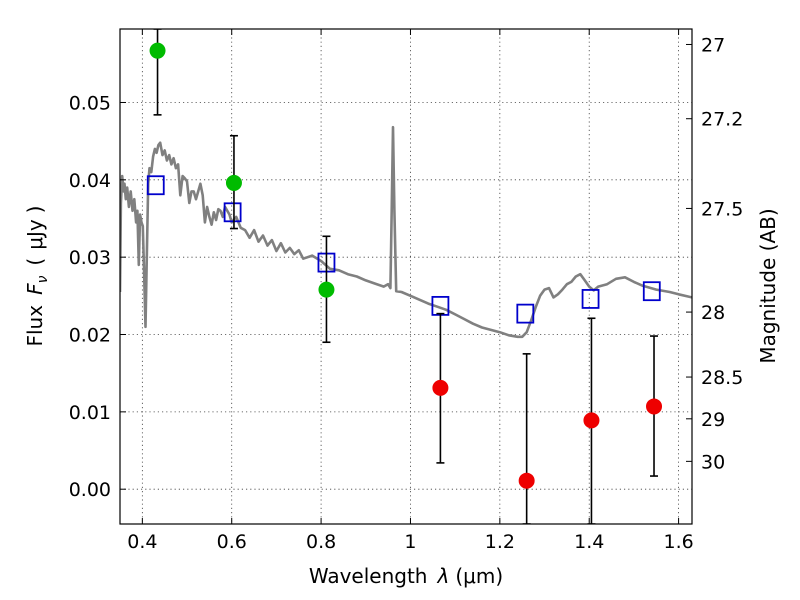 The height and width of the screenshot is (600, 800). I want to click on x-tick-label: 1.4, so click(589, 542).